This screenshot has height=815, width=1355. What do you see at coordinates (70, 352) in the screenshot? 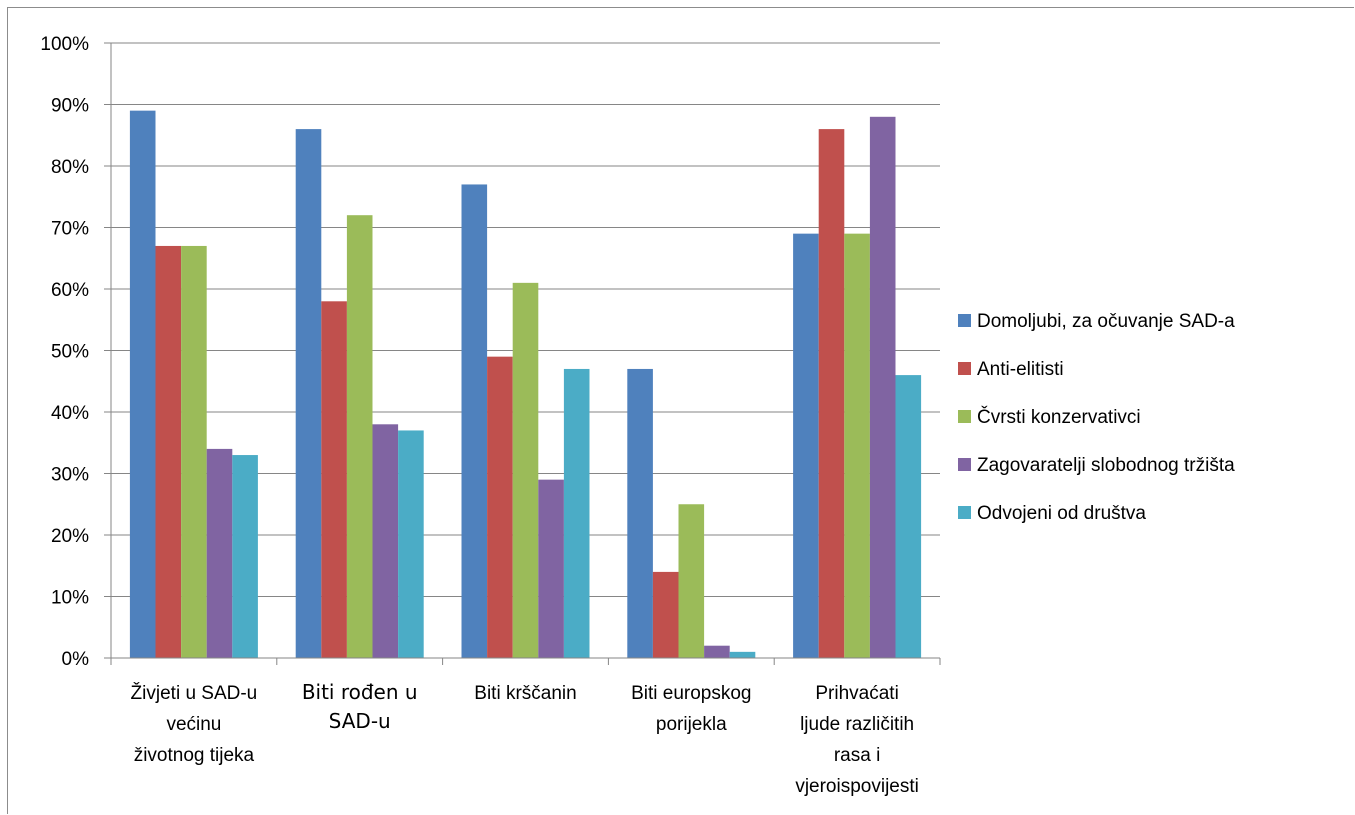
I see `y-tick-label: 50%` at bounding box center [70, 352].